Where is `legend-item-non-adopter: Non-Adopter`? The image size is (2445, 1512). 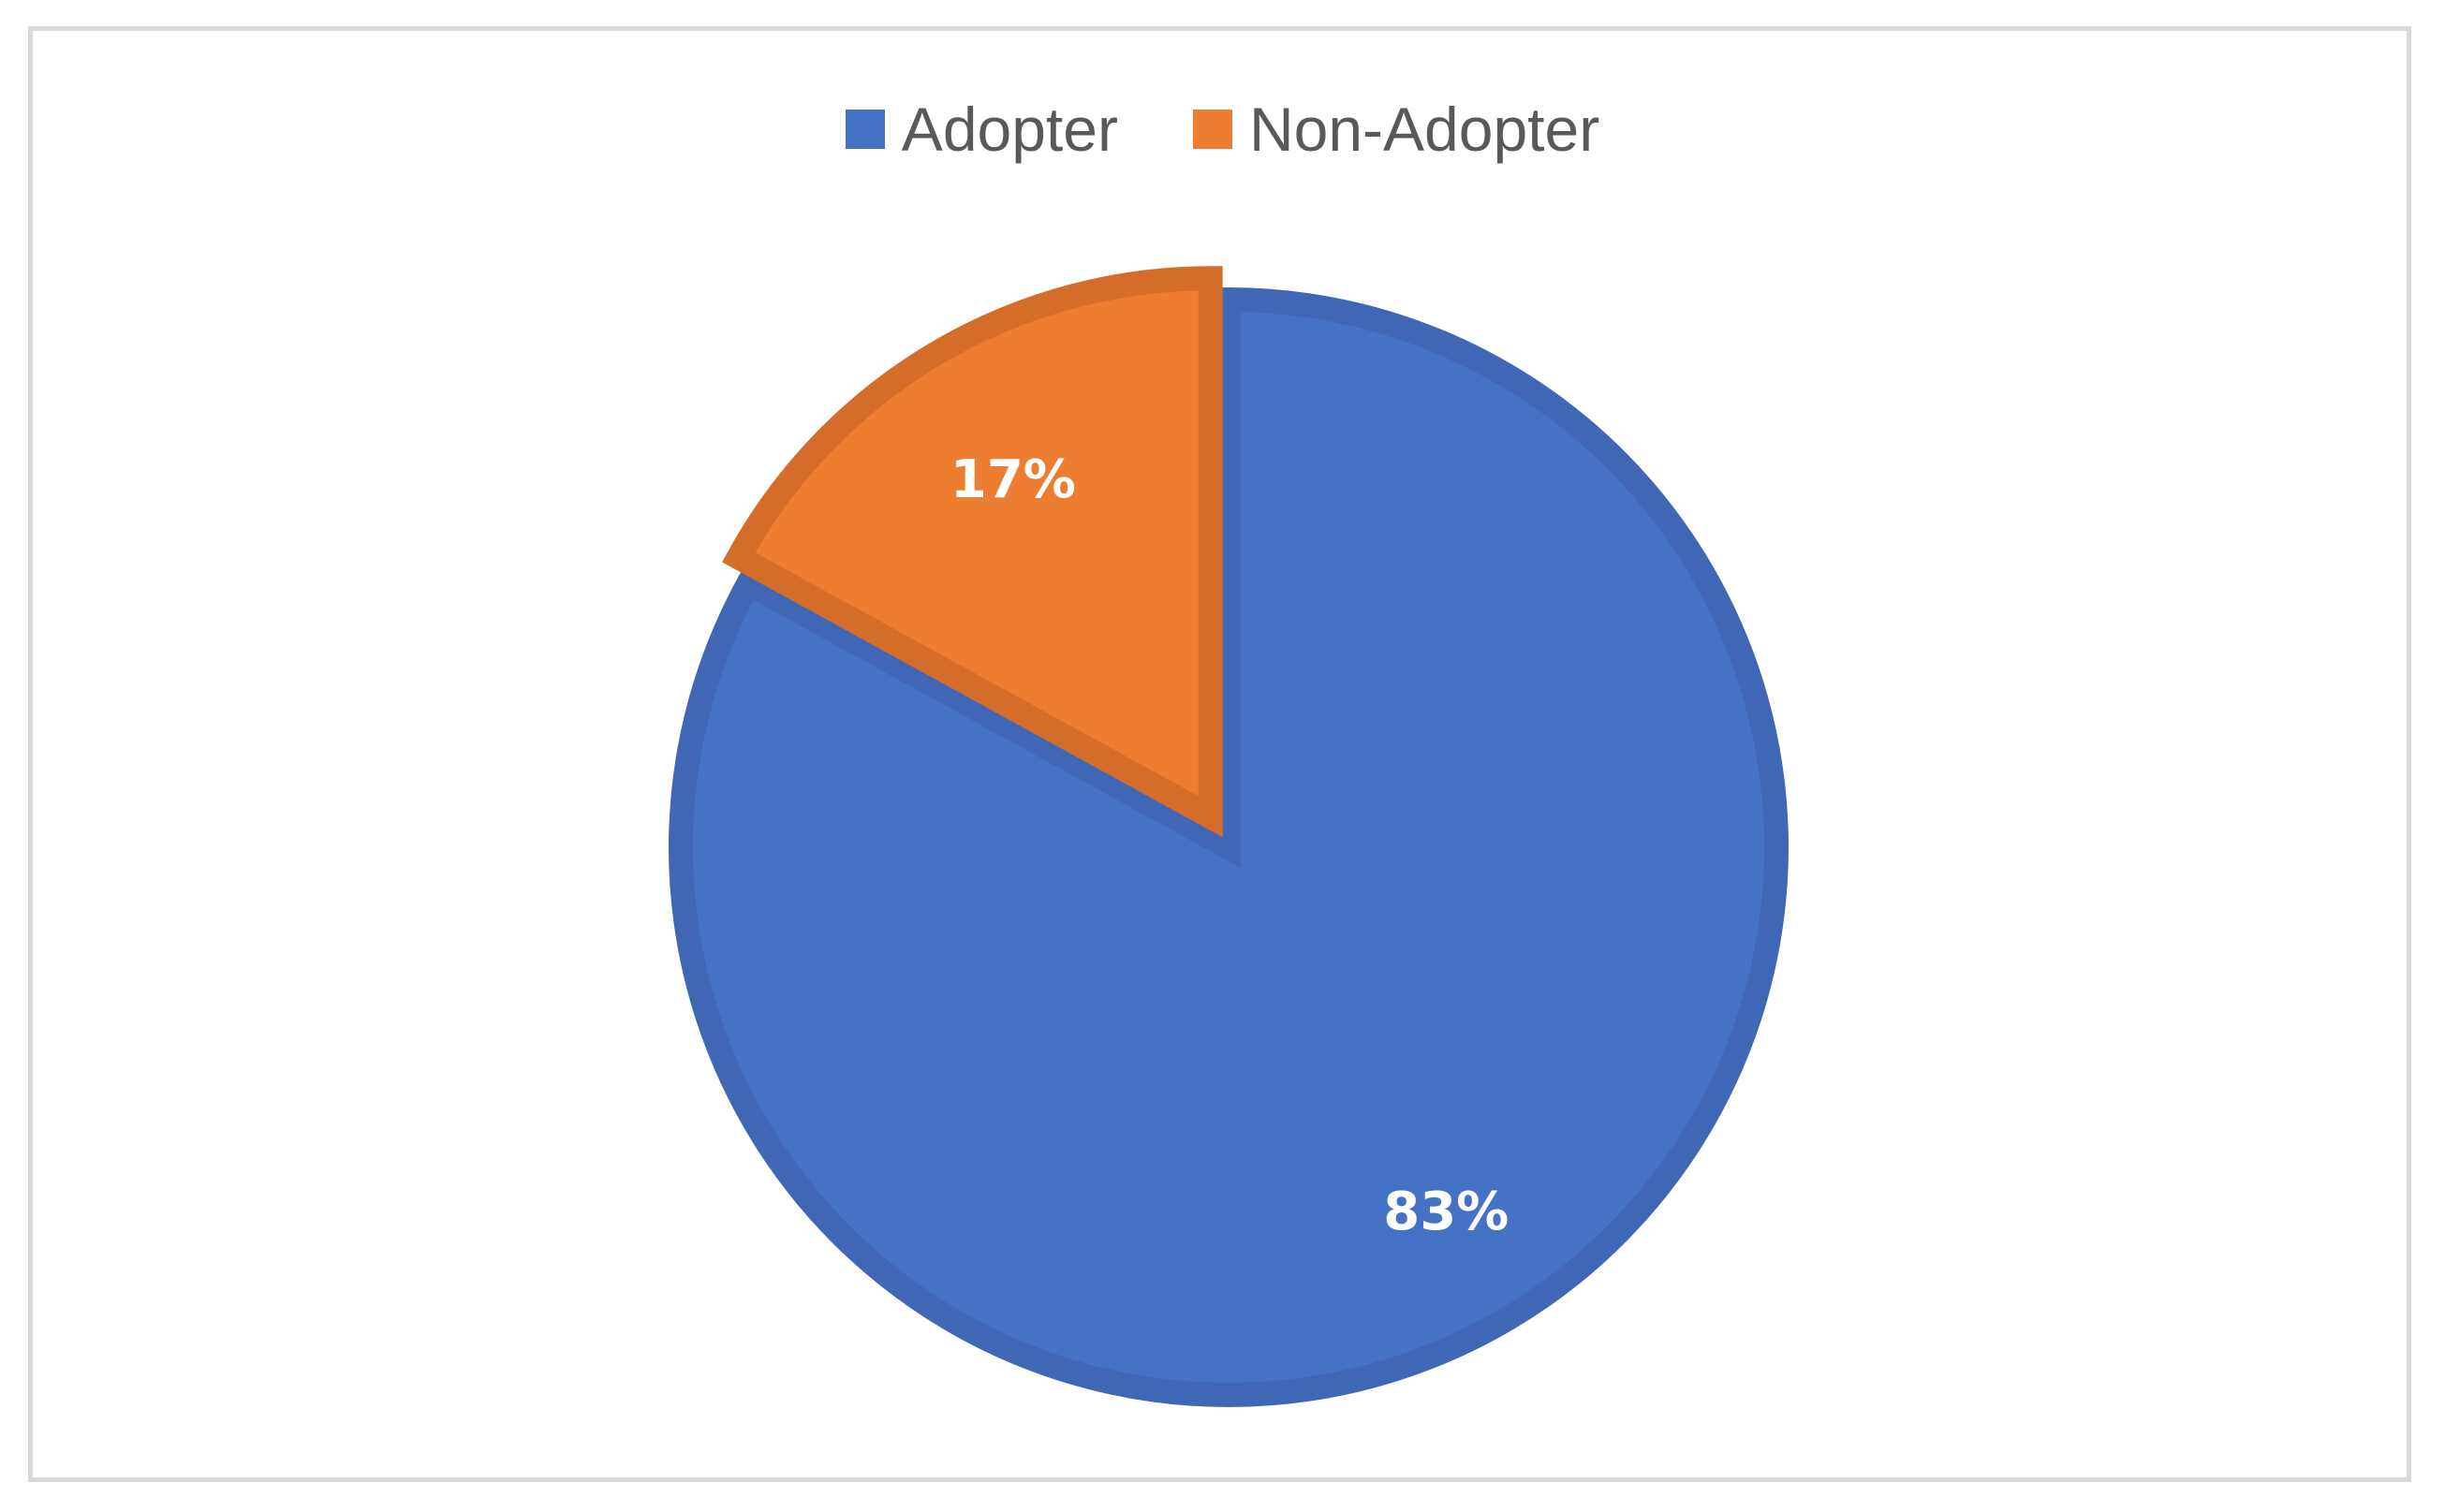
legend-item-non-adopter: Non-Adopter is located at coordinates (1396, 129).